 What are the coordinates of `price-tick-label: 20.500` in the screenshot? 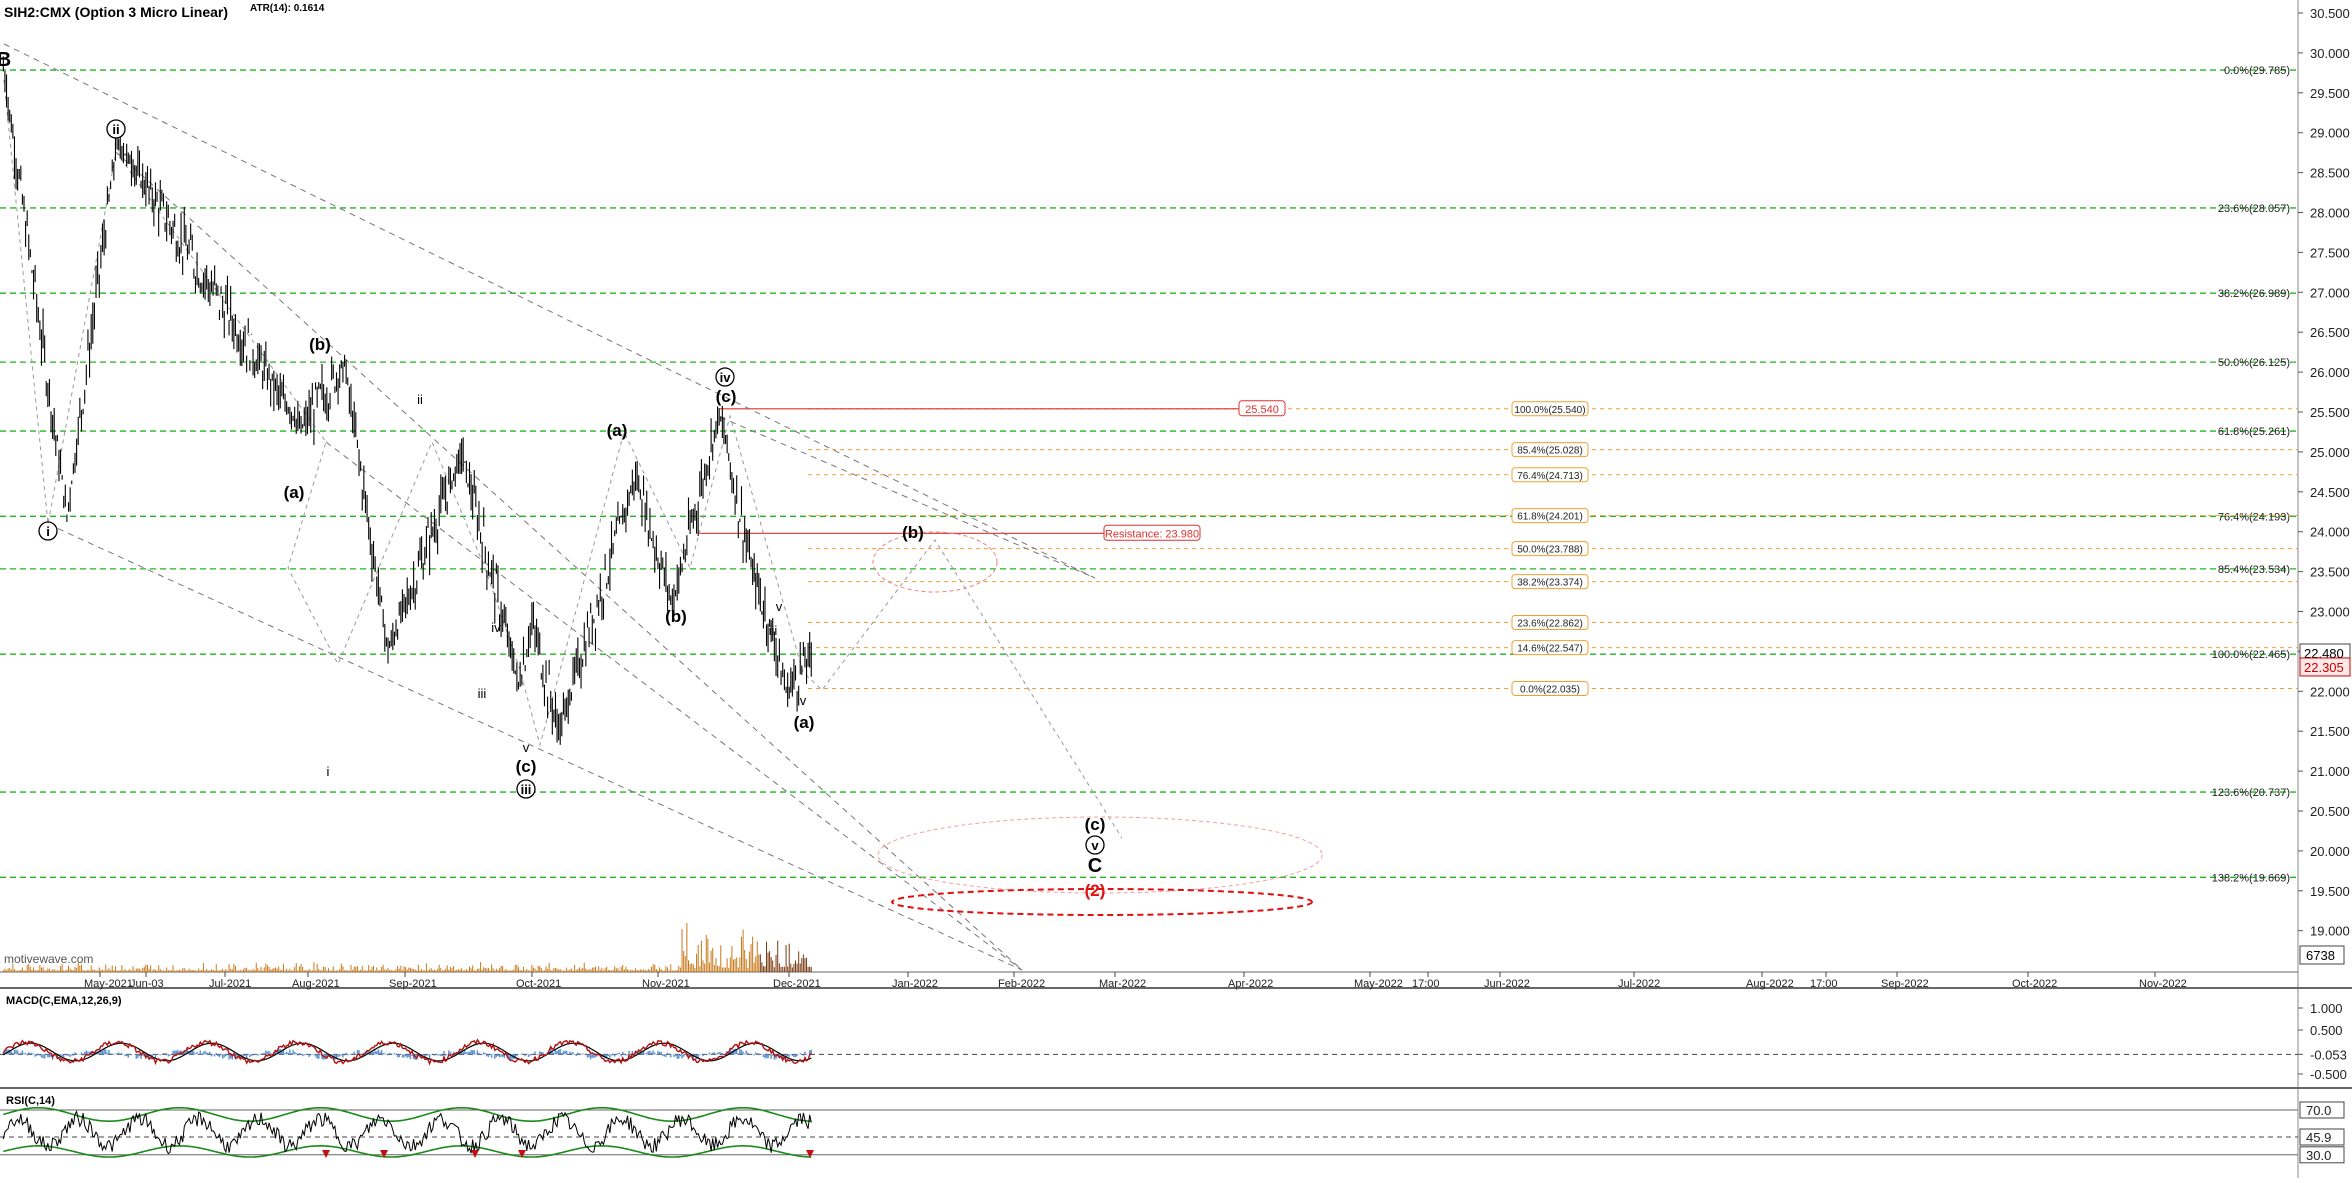 It's located at (2330, 811).